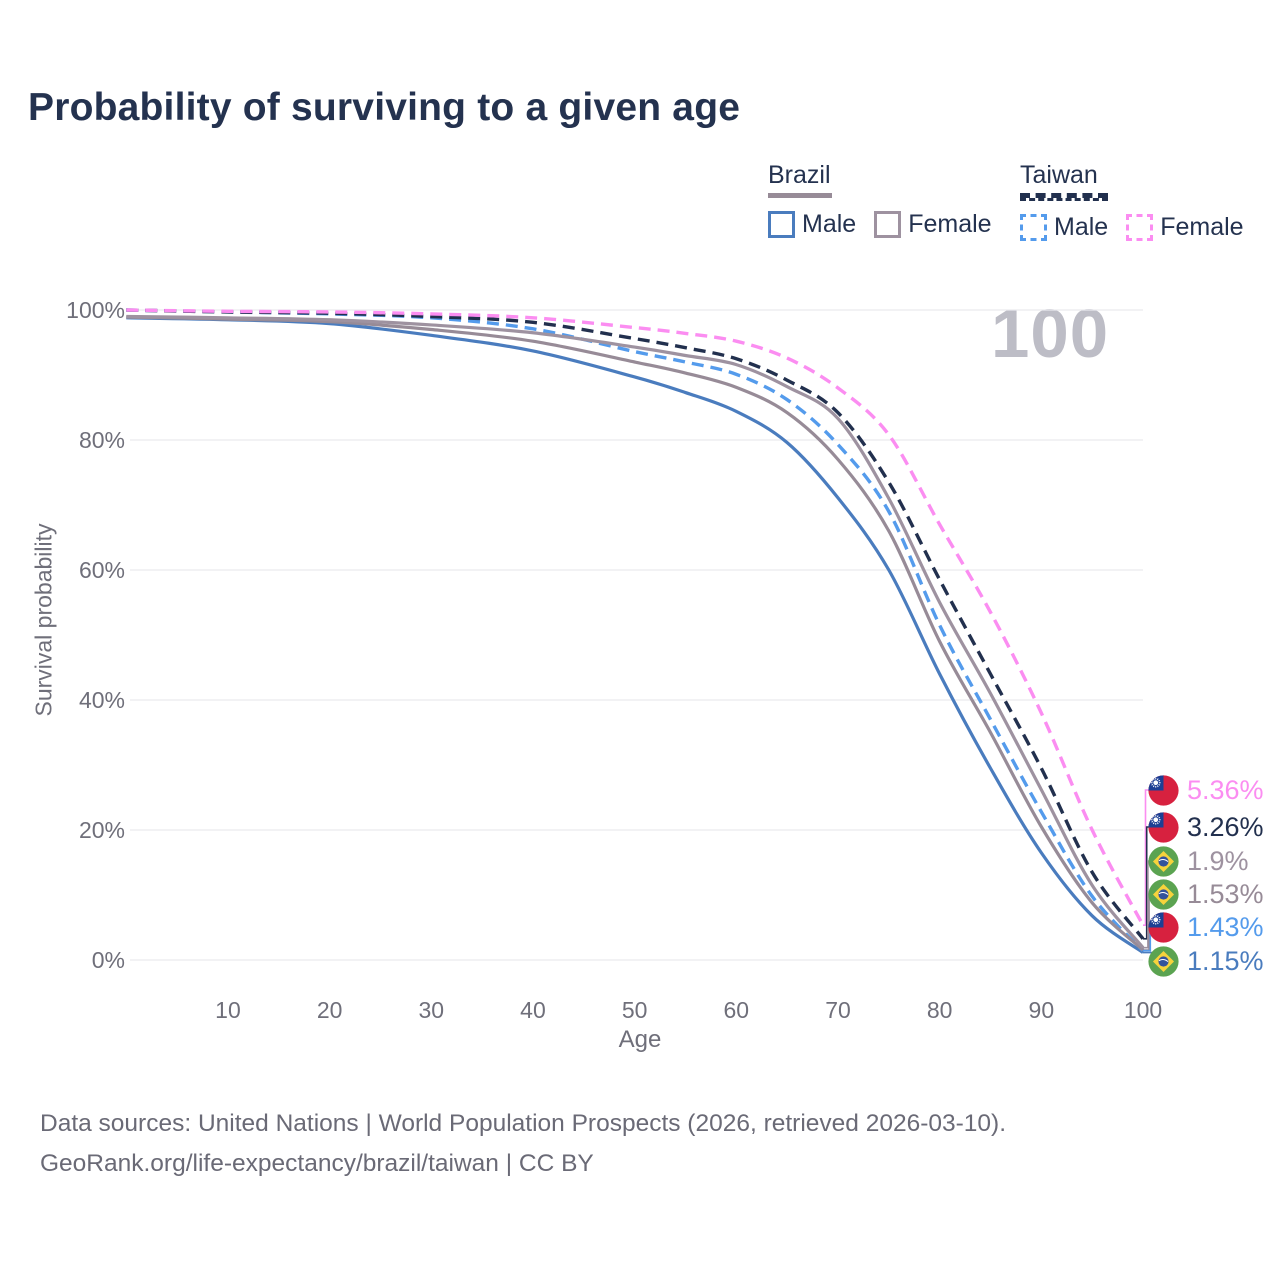  What do you see at coordinates (101, 440) in the screenshot?
I see `y-tick-label: 80%` at bounding box center [101, 440].